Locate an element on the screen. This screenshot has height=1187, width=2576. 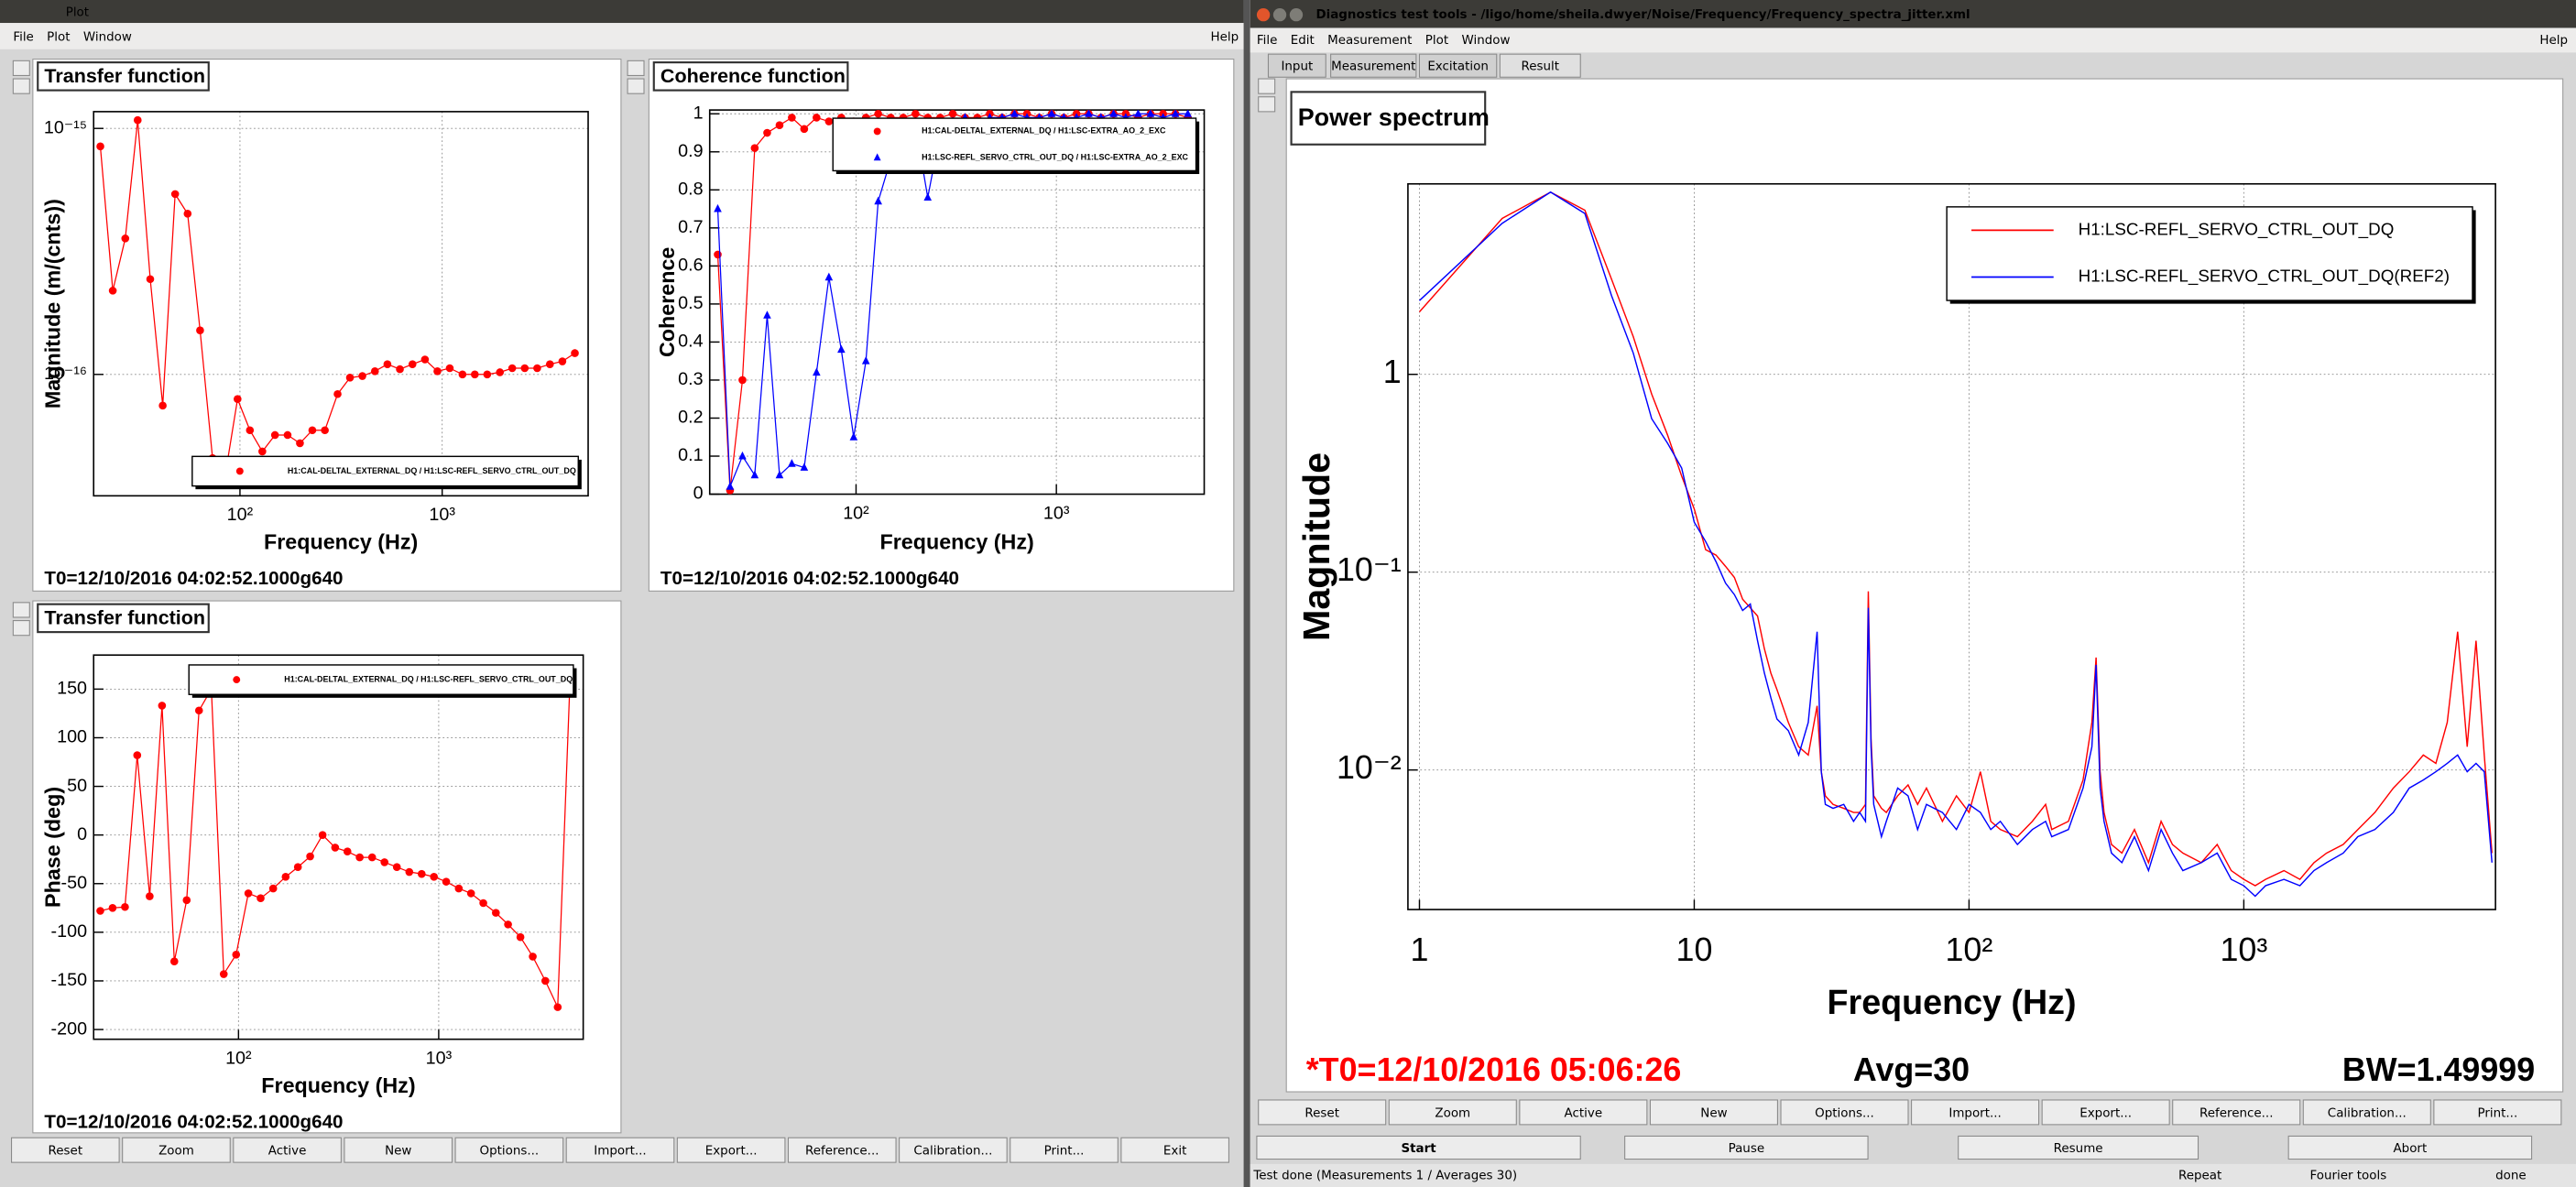
y-tick-label: -200 is located at coordinates (70, 1028).